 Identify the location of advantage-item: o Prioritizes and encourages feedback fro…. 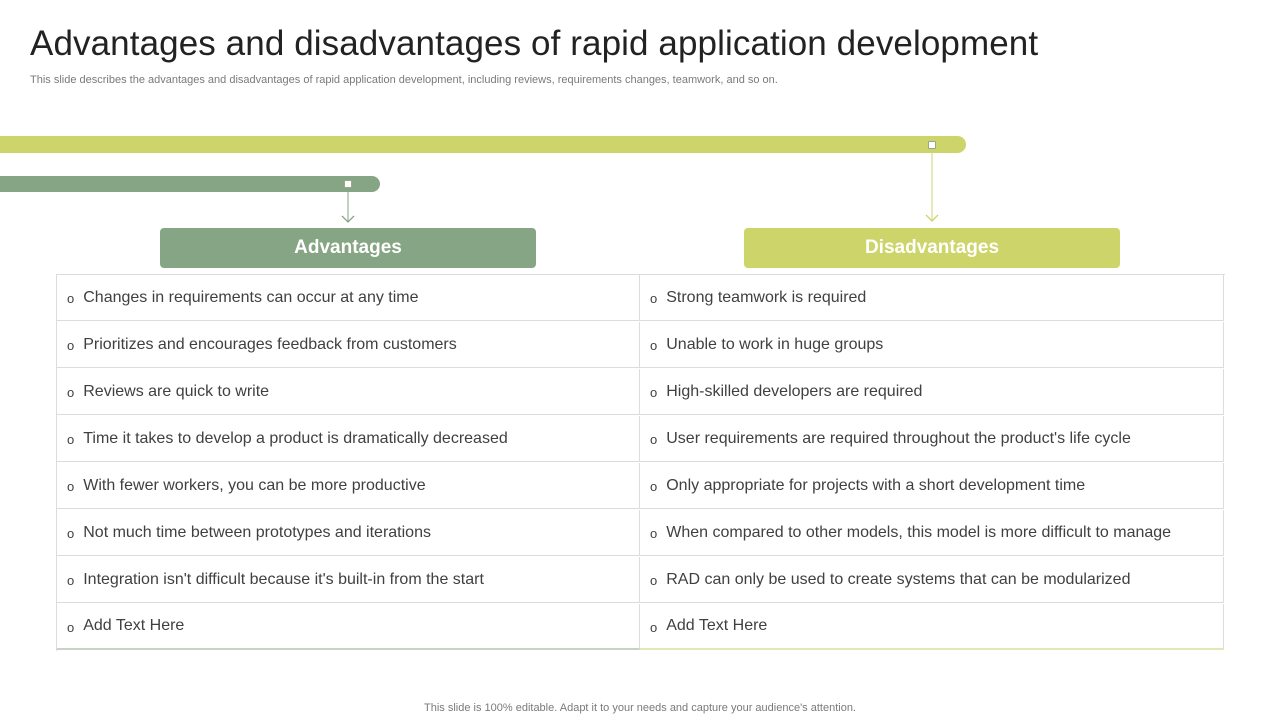
(348, 345).